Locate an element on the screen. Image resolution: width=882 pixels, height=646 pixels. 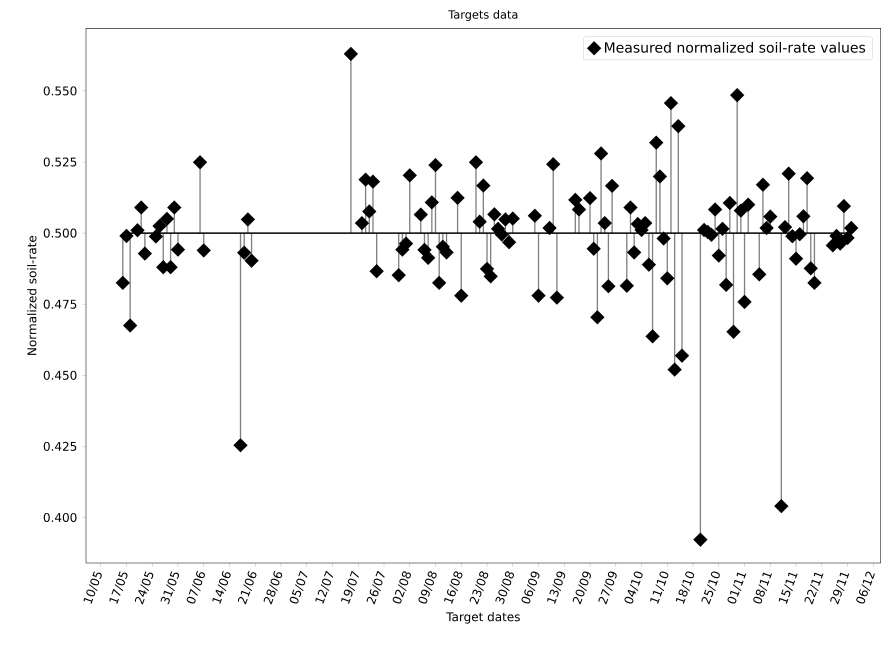
x-tick-label: 29/11 is located at coordinates (840, 588).